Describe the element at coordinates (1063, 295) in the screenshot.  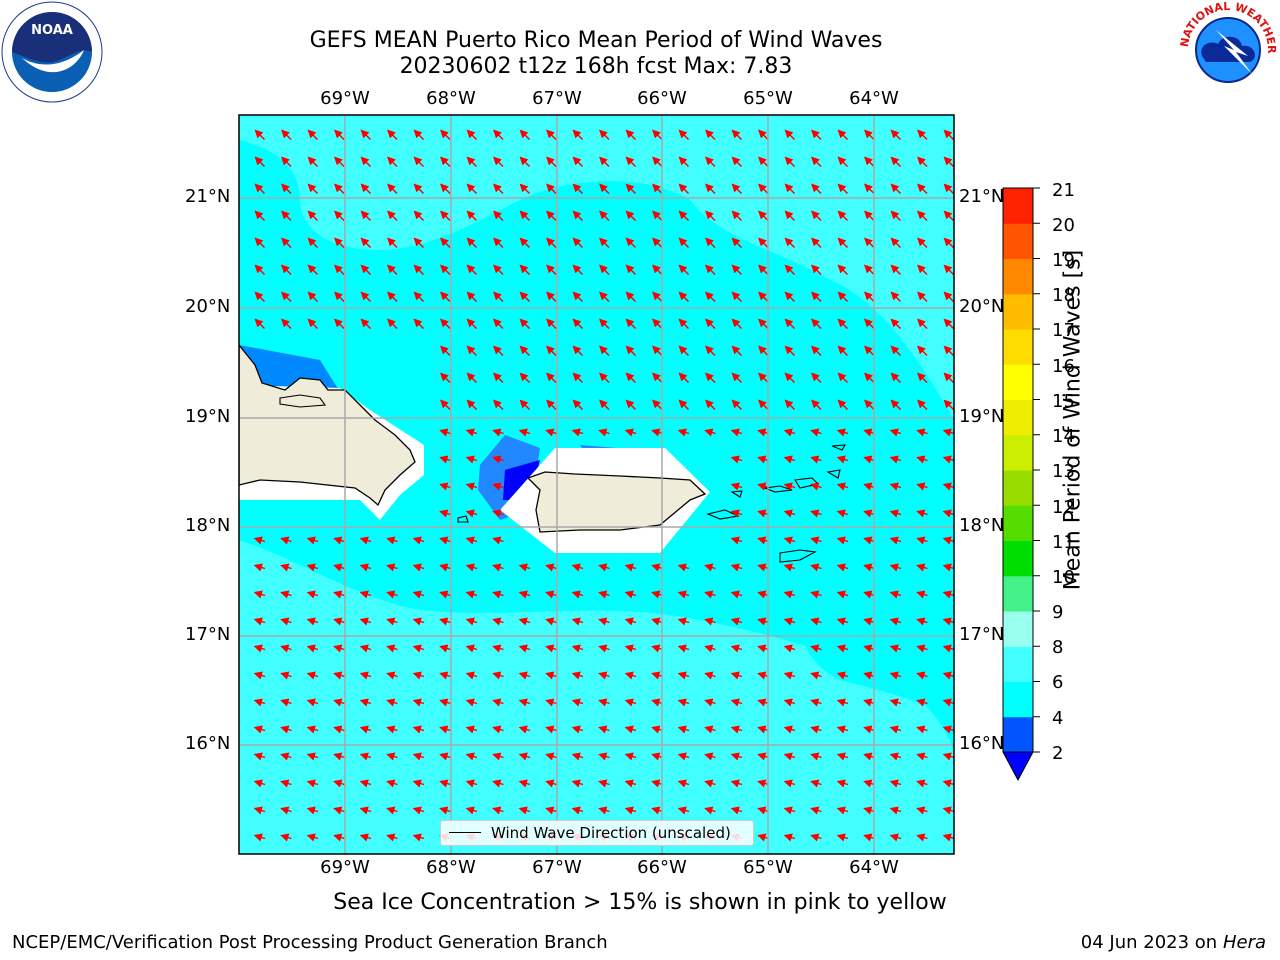
I see `colorbar-tick-label: 18` at that location.